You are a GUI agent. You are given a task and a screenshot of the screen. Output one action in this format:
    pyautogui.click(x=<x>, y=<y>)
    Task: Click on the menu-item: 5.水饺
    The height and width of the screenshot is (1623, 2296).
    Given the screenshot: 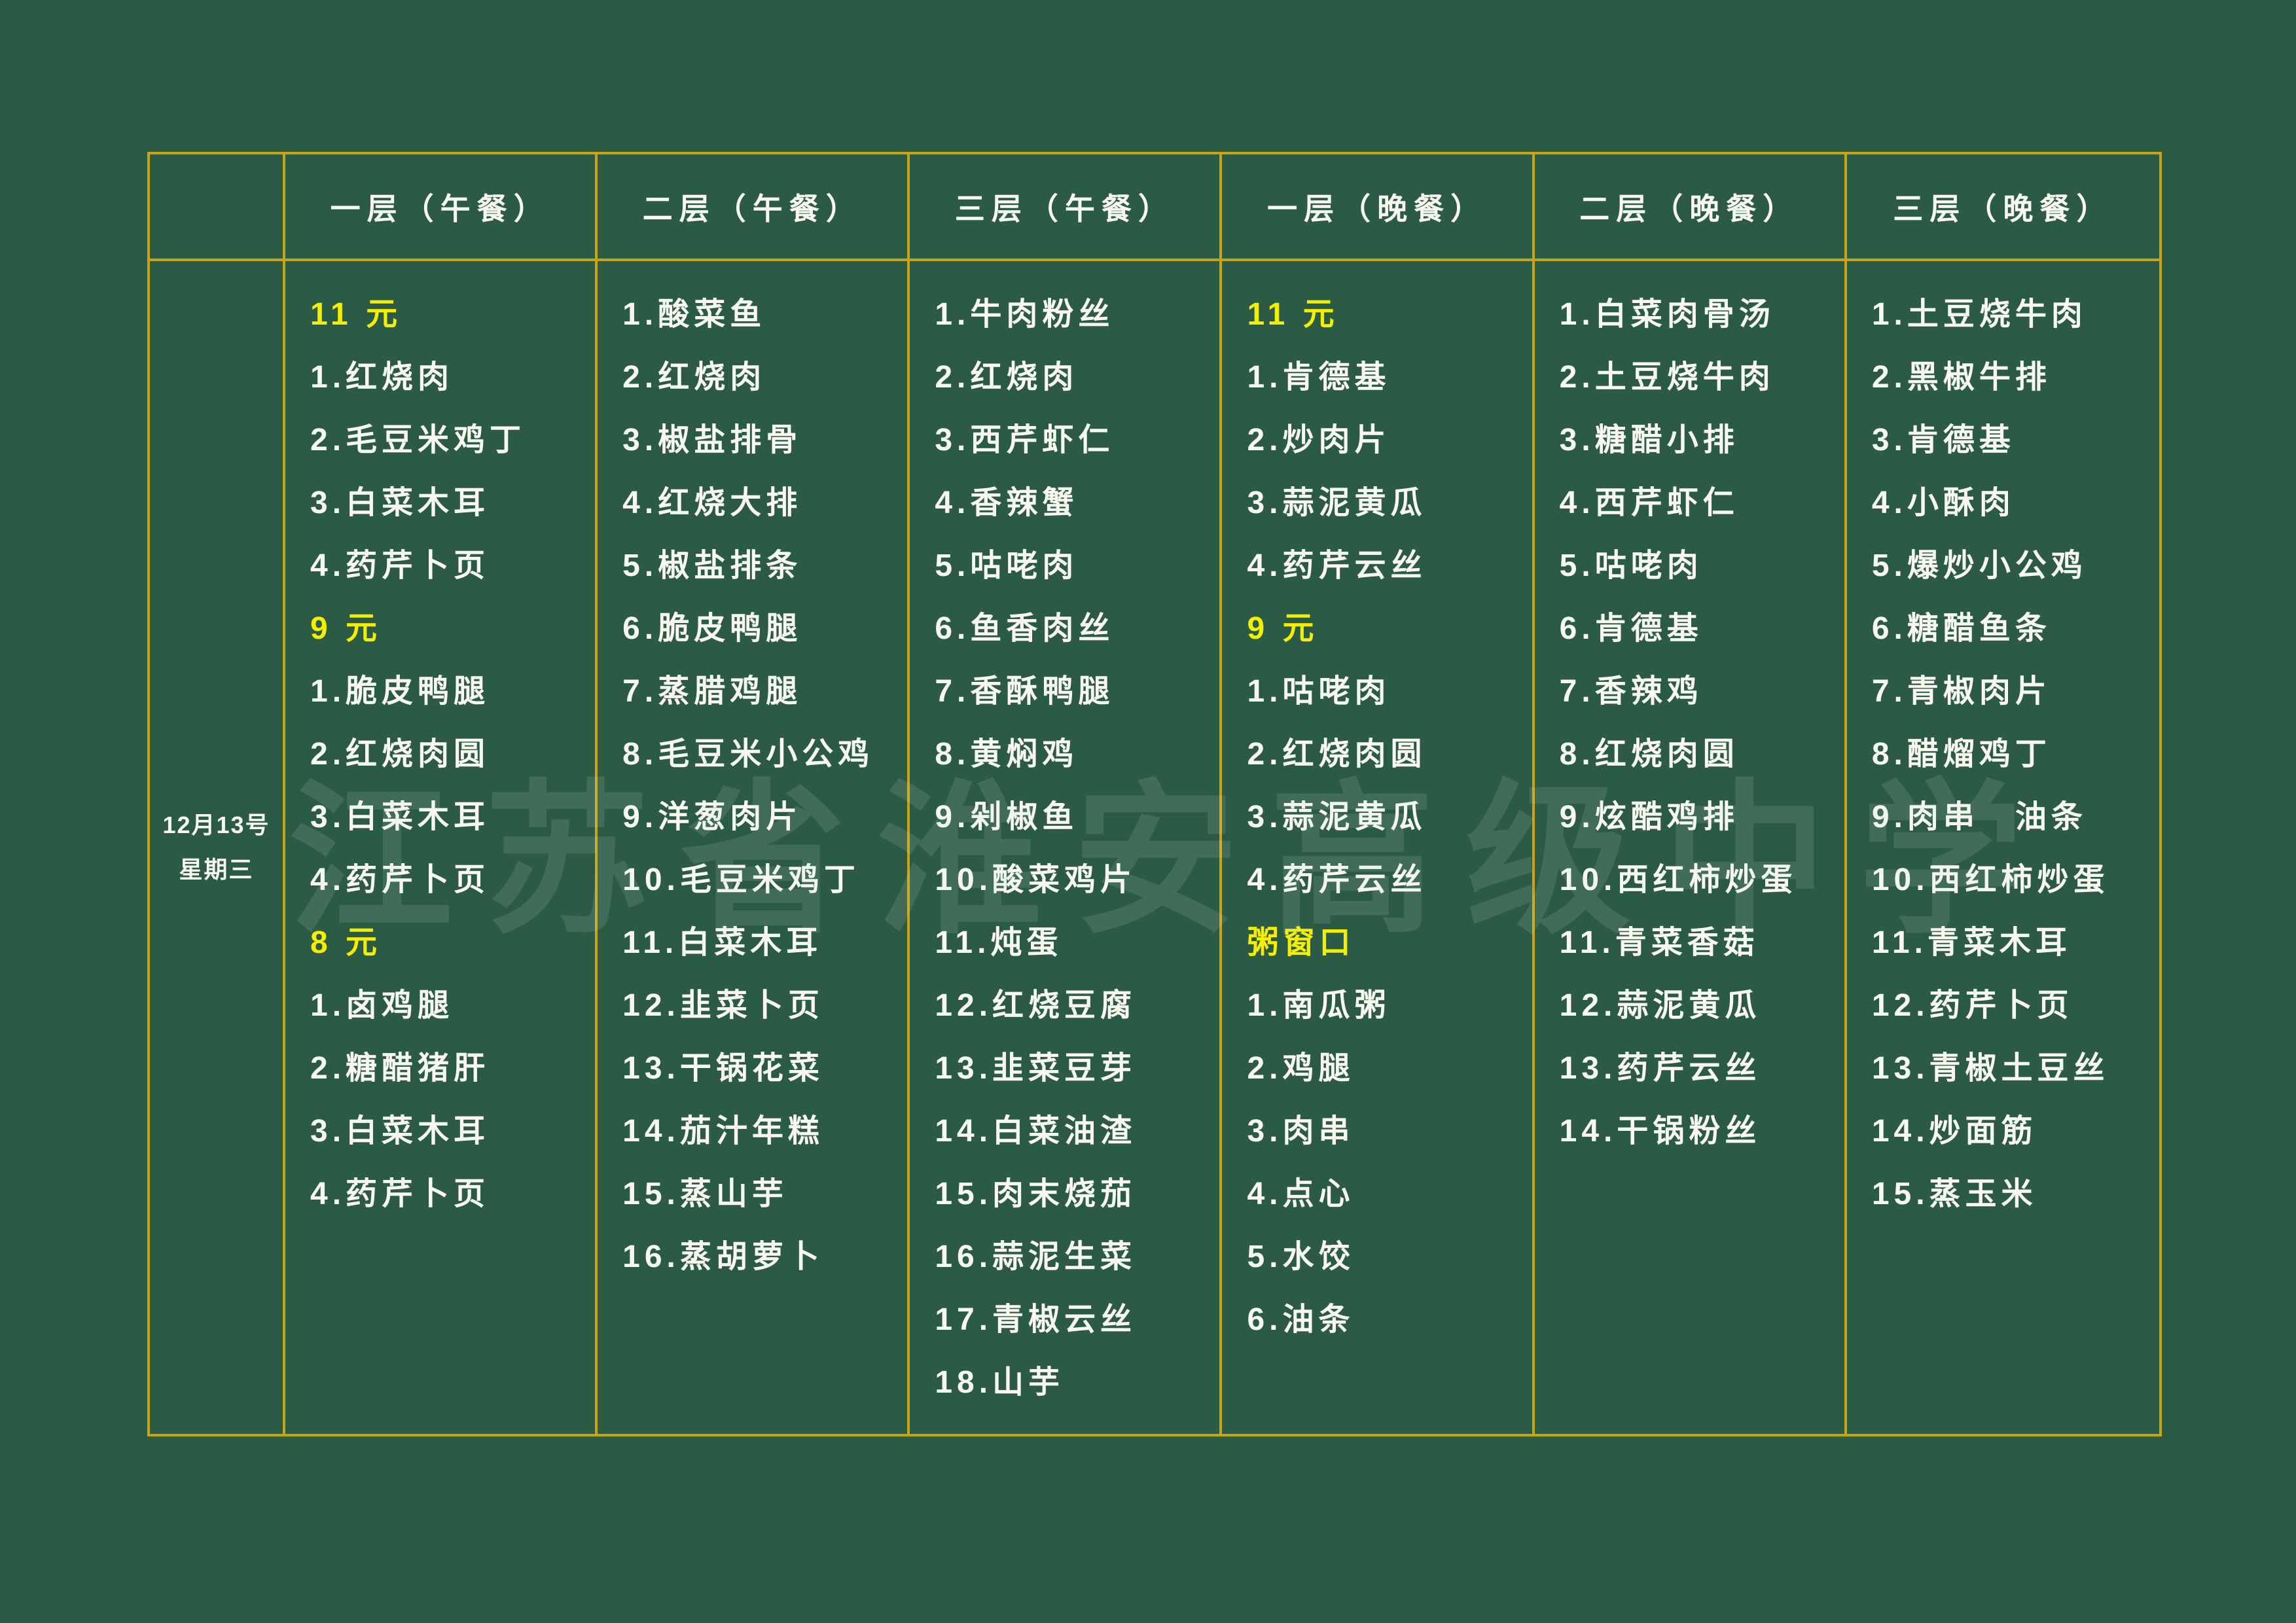 What is the action you would take?
    pyautogui.click(x=1301, y=1257)
    